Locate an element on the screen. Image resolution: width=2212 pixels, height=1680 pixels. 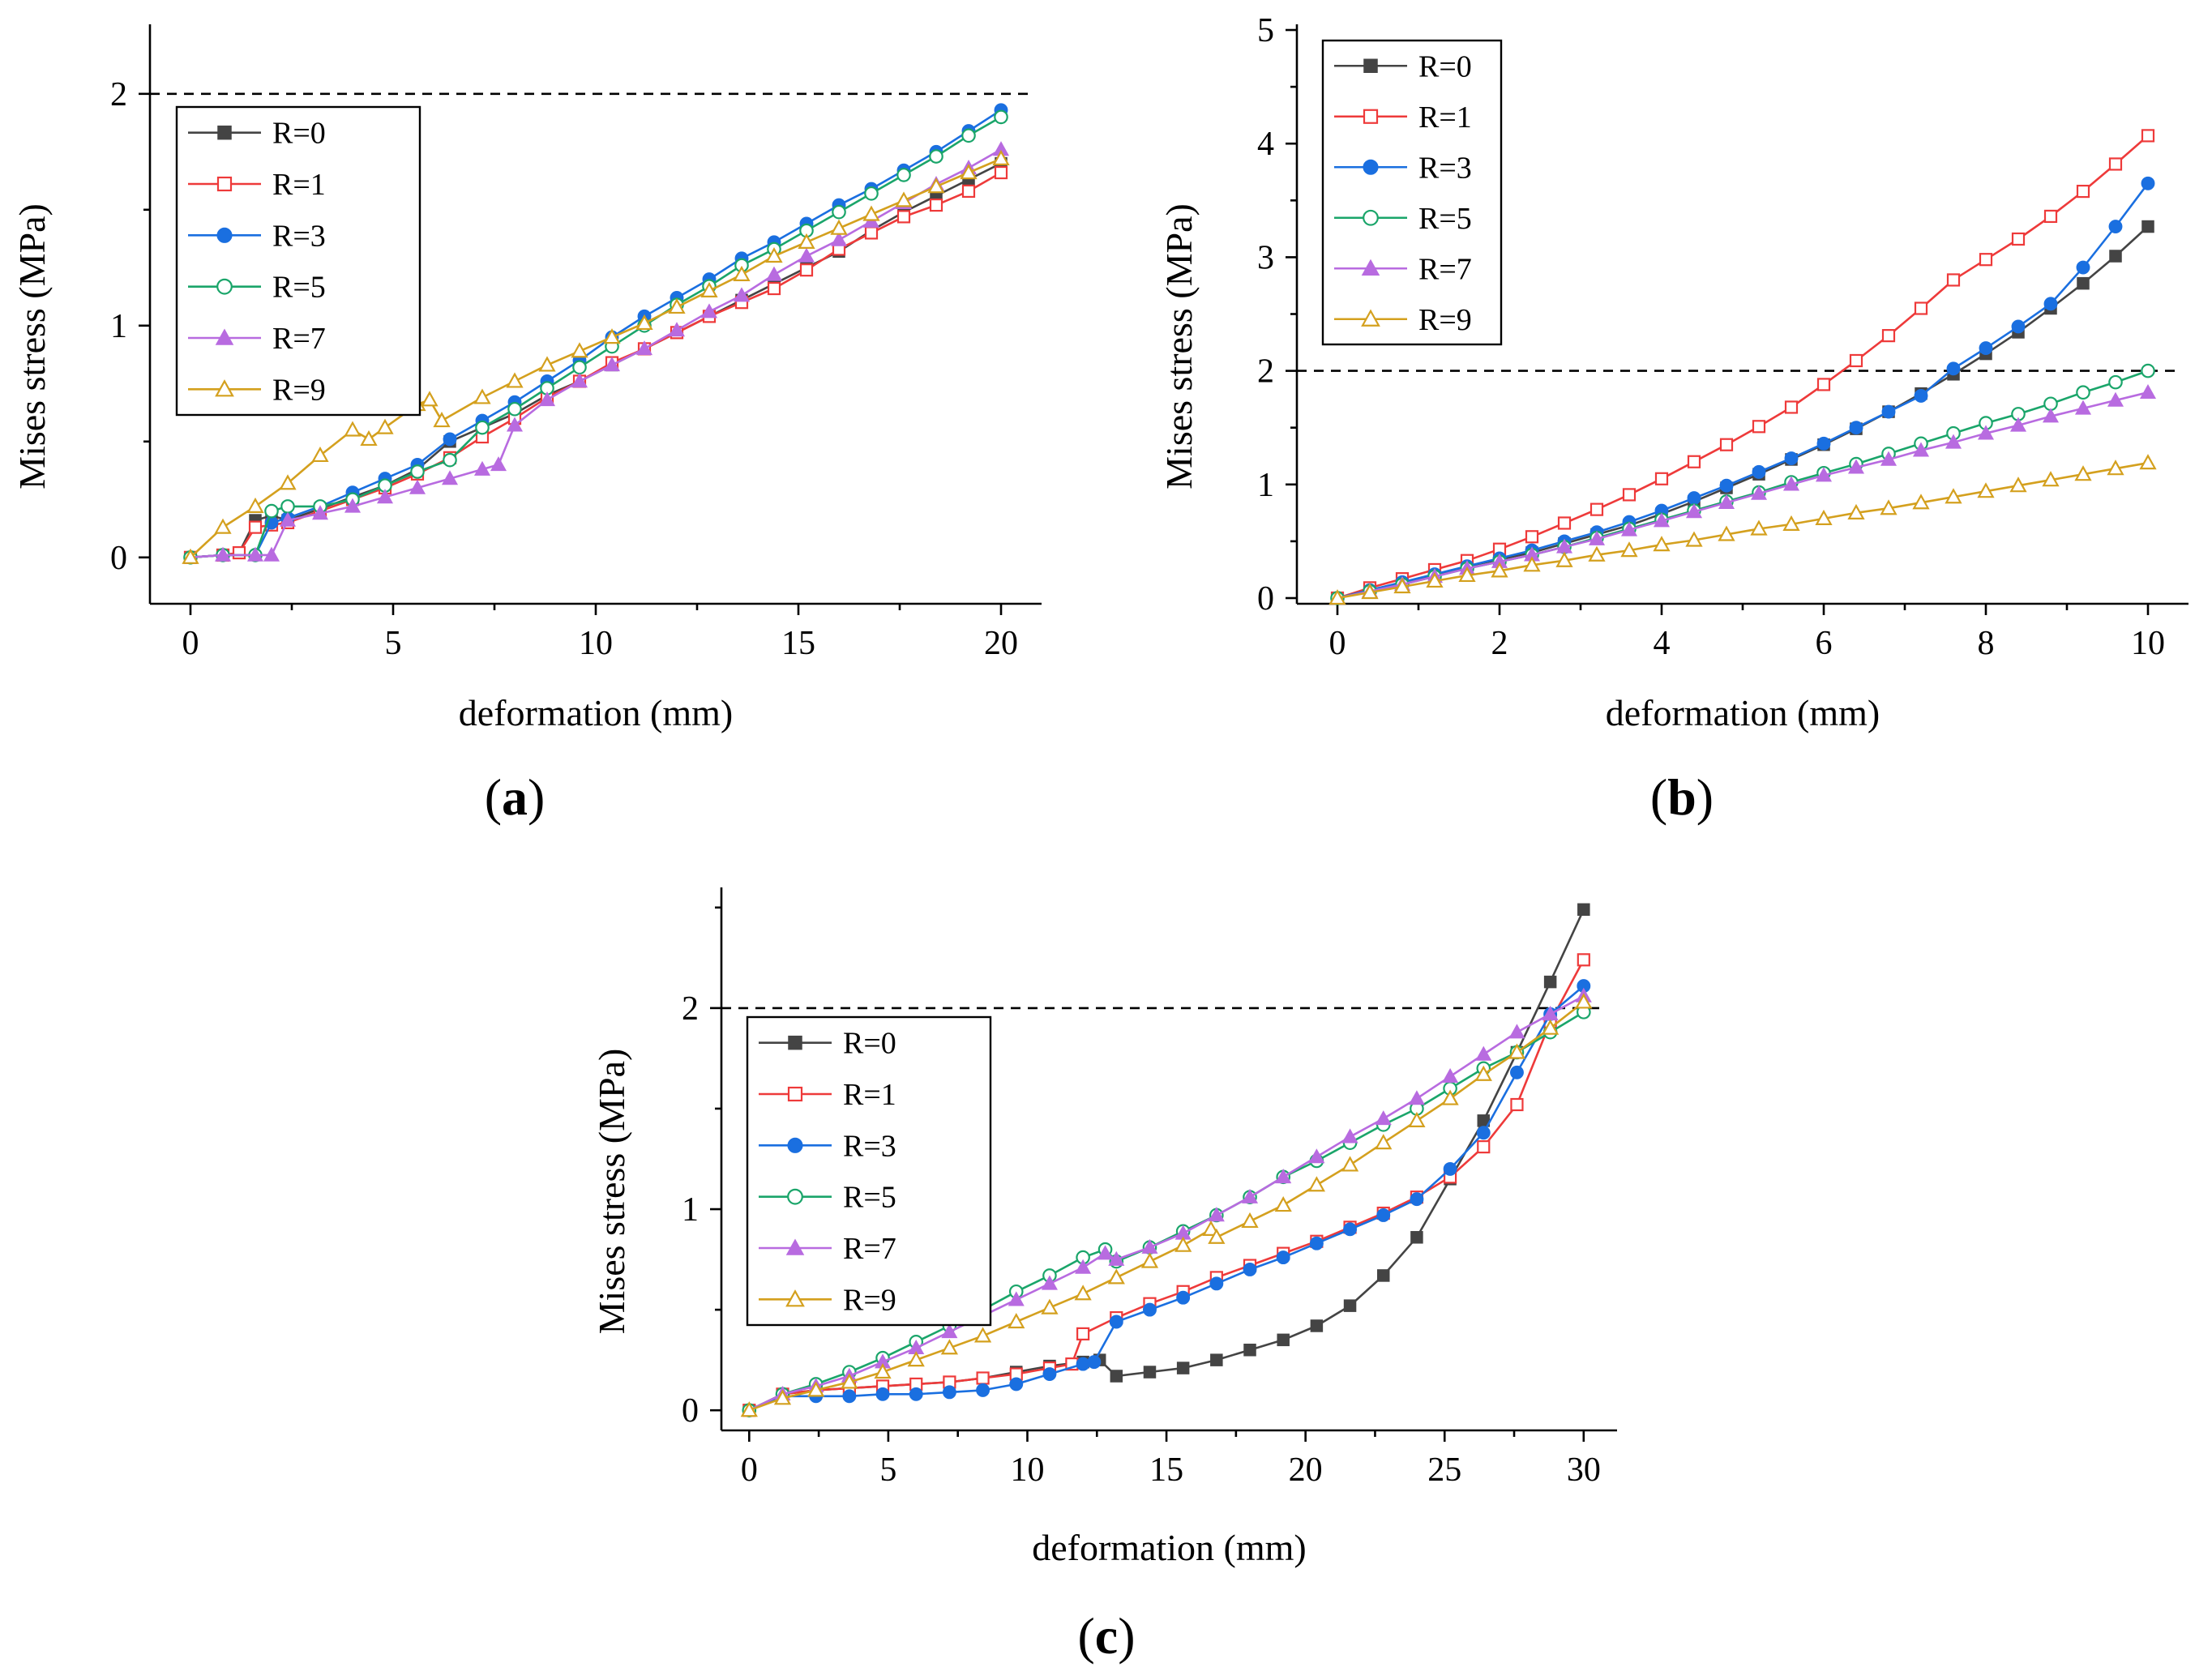
x-tick-label: 20 is located at coordinates (1001, 643).